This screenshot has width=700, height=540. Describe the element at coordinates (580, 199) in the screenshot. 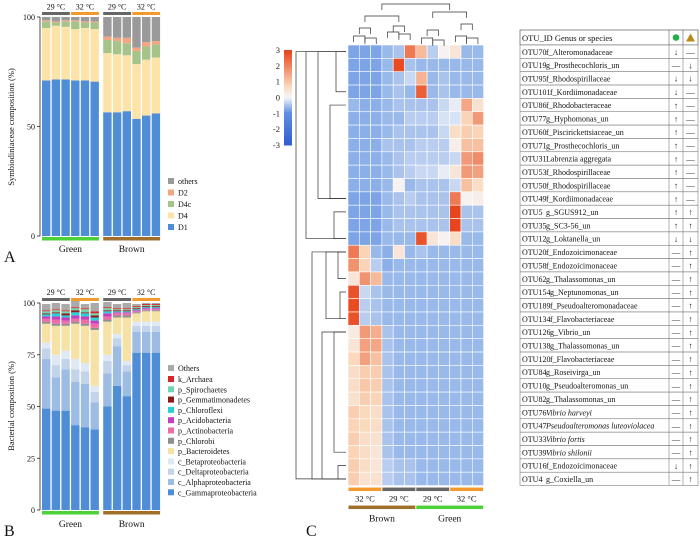

I see `table-taxon-name: f_Kordiimonadaceae` at that location.